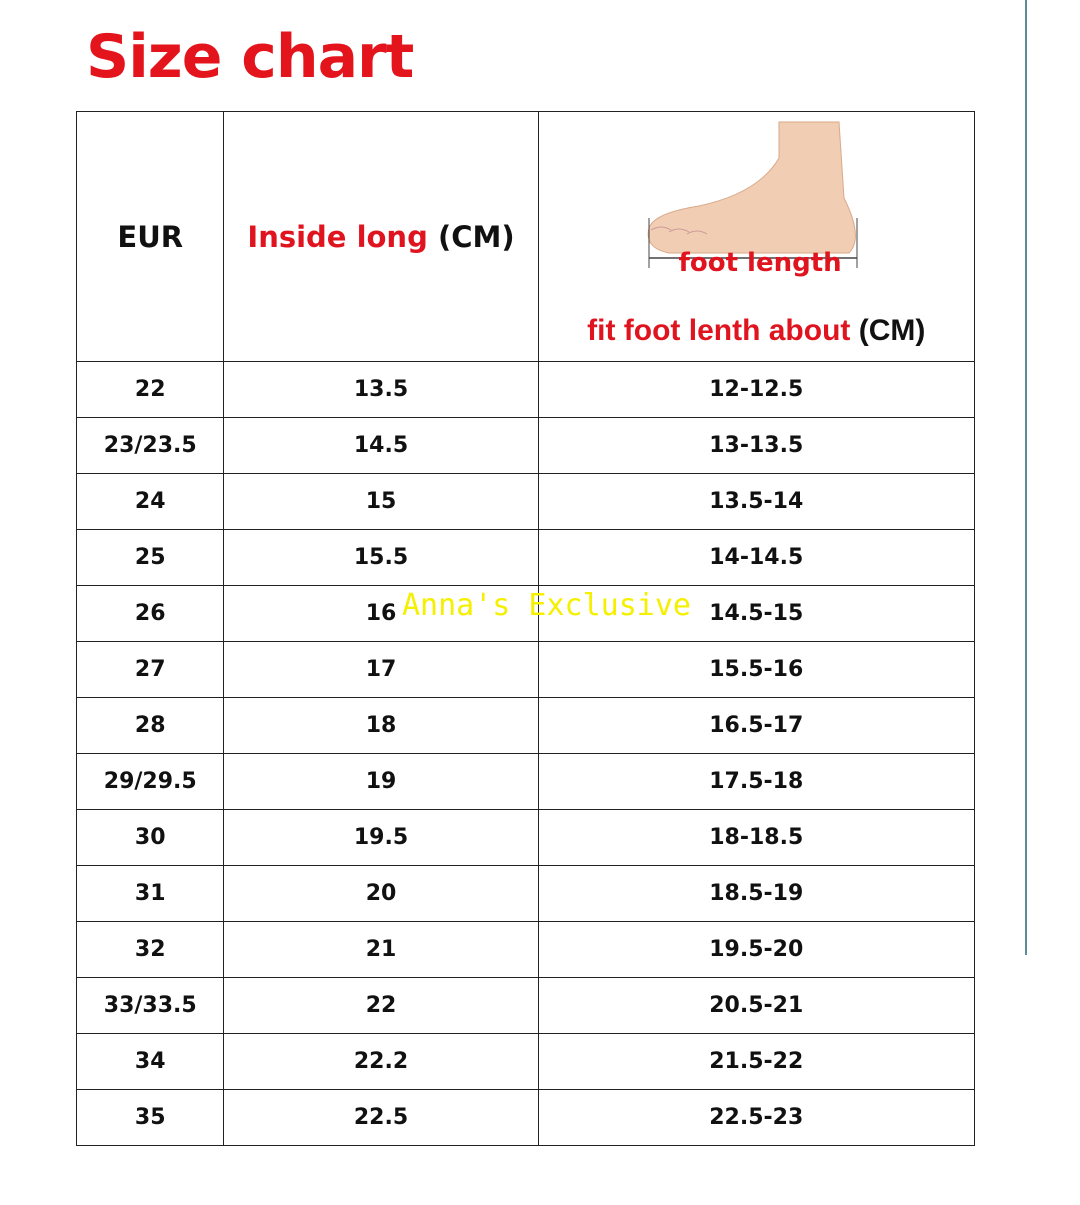 This screenshot has width=1080, height=1205. What do you see at coordinates (381, 949) in the screenshot?
I see `cell-inside: 21` at bounding box center [381, 949].